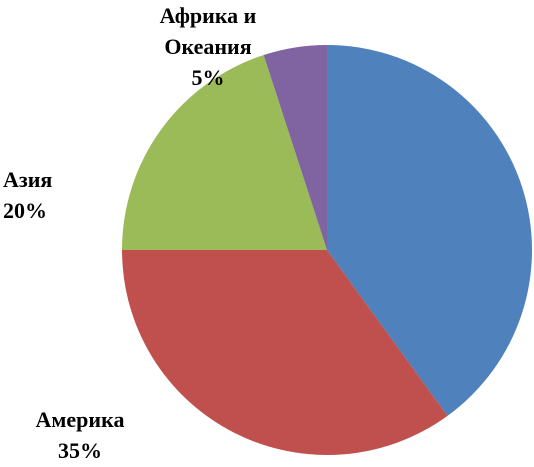  What do you see at coordinates (80, 435) in the screenshot?
I see `data-label: Америка 35%` at bounding box center [80, 435].